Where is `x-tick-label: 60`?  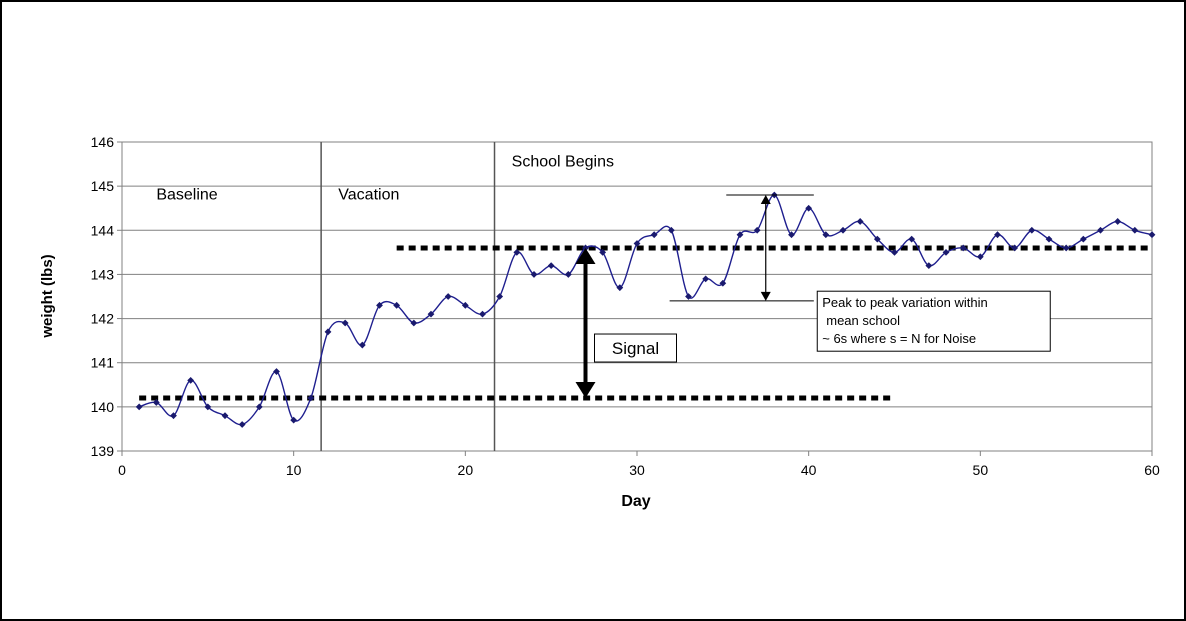 x-tick-label: 60 is located at coordinates (1152, 470).